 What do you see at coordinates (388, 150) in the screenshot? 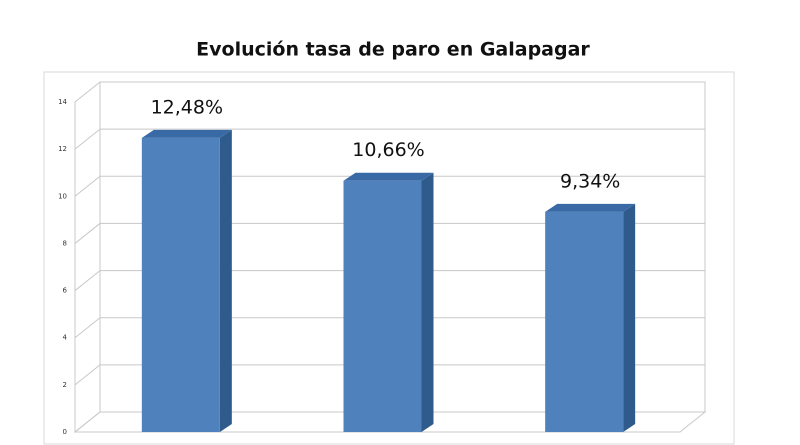
I see `value-label: 10,66%` at bounding box center [388, 150].